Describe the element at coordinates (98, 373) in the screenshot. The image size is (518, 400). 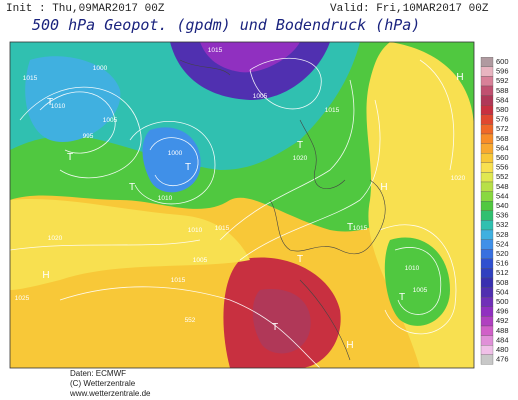
I see `footer-line: Daten: ECMWF` at that location.